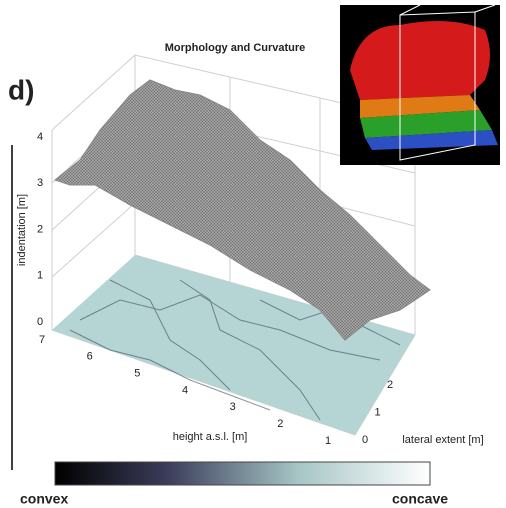 The width and height of the screenshot is (506, 508). I want to click on colorbar, so click(242, 473).